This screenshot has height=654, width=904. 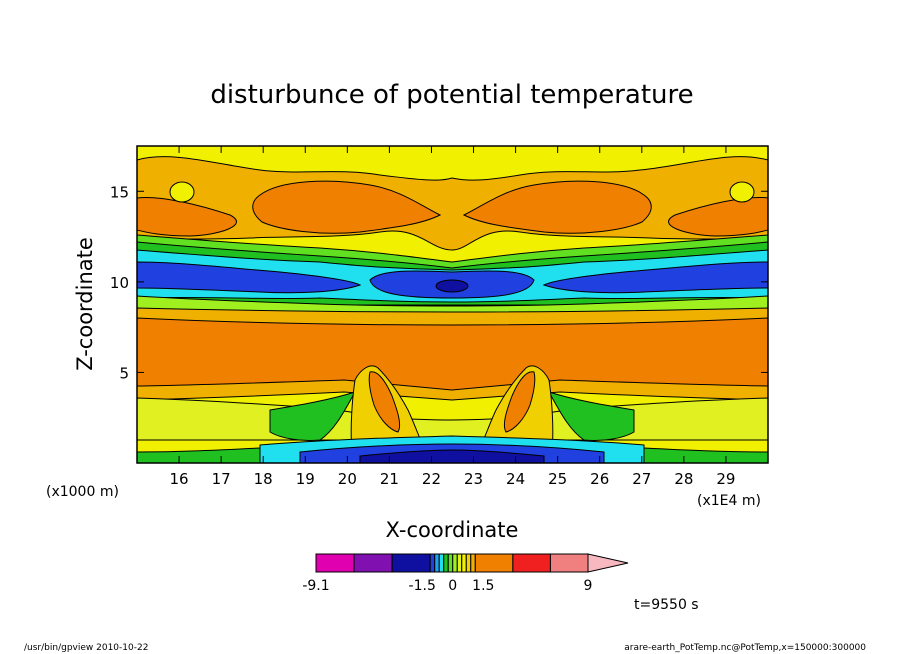 I want to click on plume-core-right, so click(x=519, y=402).